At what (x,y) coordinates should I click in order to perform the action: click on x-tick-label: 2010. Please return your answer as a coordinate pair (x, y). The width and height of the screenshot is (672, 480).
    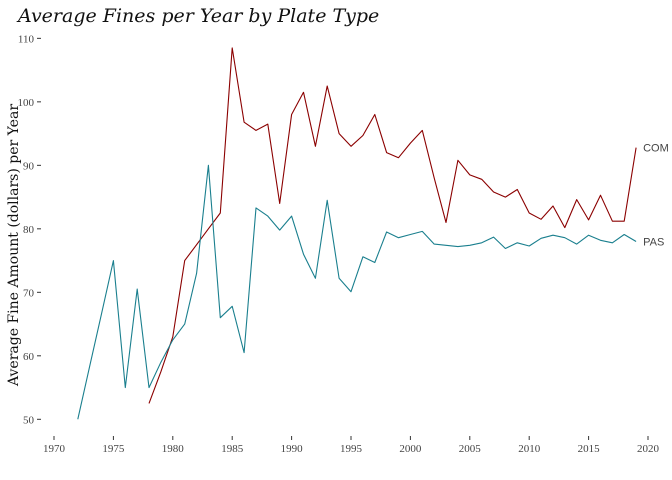
    Looking at the image, I should click on (529, 449).